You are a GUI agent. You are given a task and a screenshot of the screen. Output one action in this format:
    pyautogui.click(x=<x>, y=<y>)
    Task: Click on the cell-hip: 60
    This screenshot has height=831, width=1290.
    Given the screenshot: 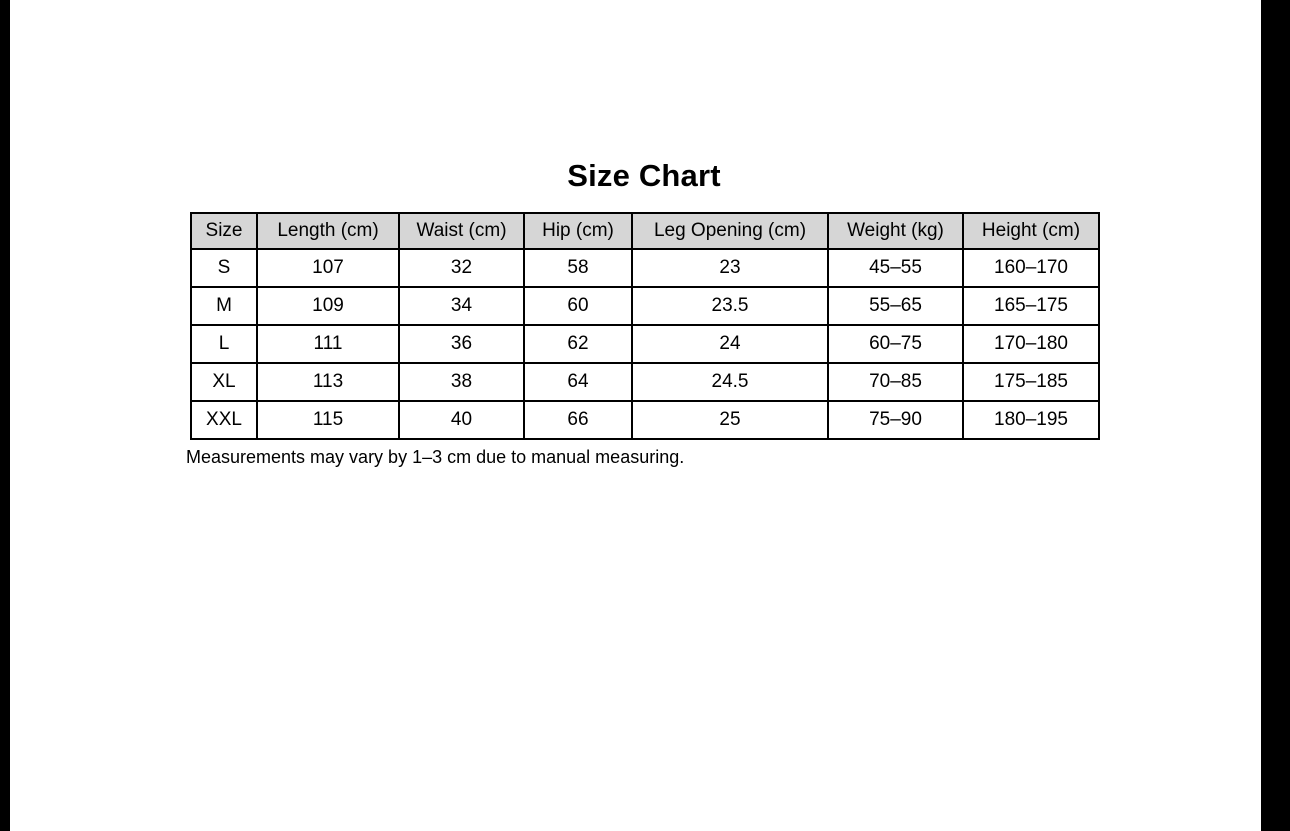 What is the action you would take?
    pyautogui.click(x=578, y=306)
    